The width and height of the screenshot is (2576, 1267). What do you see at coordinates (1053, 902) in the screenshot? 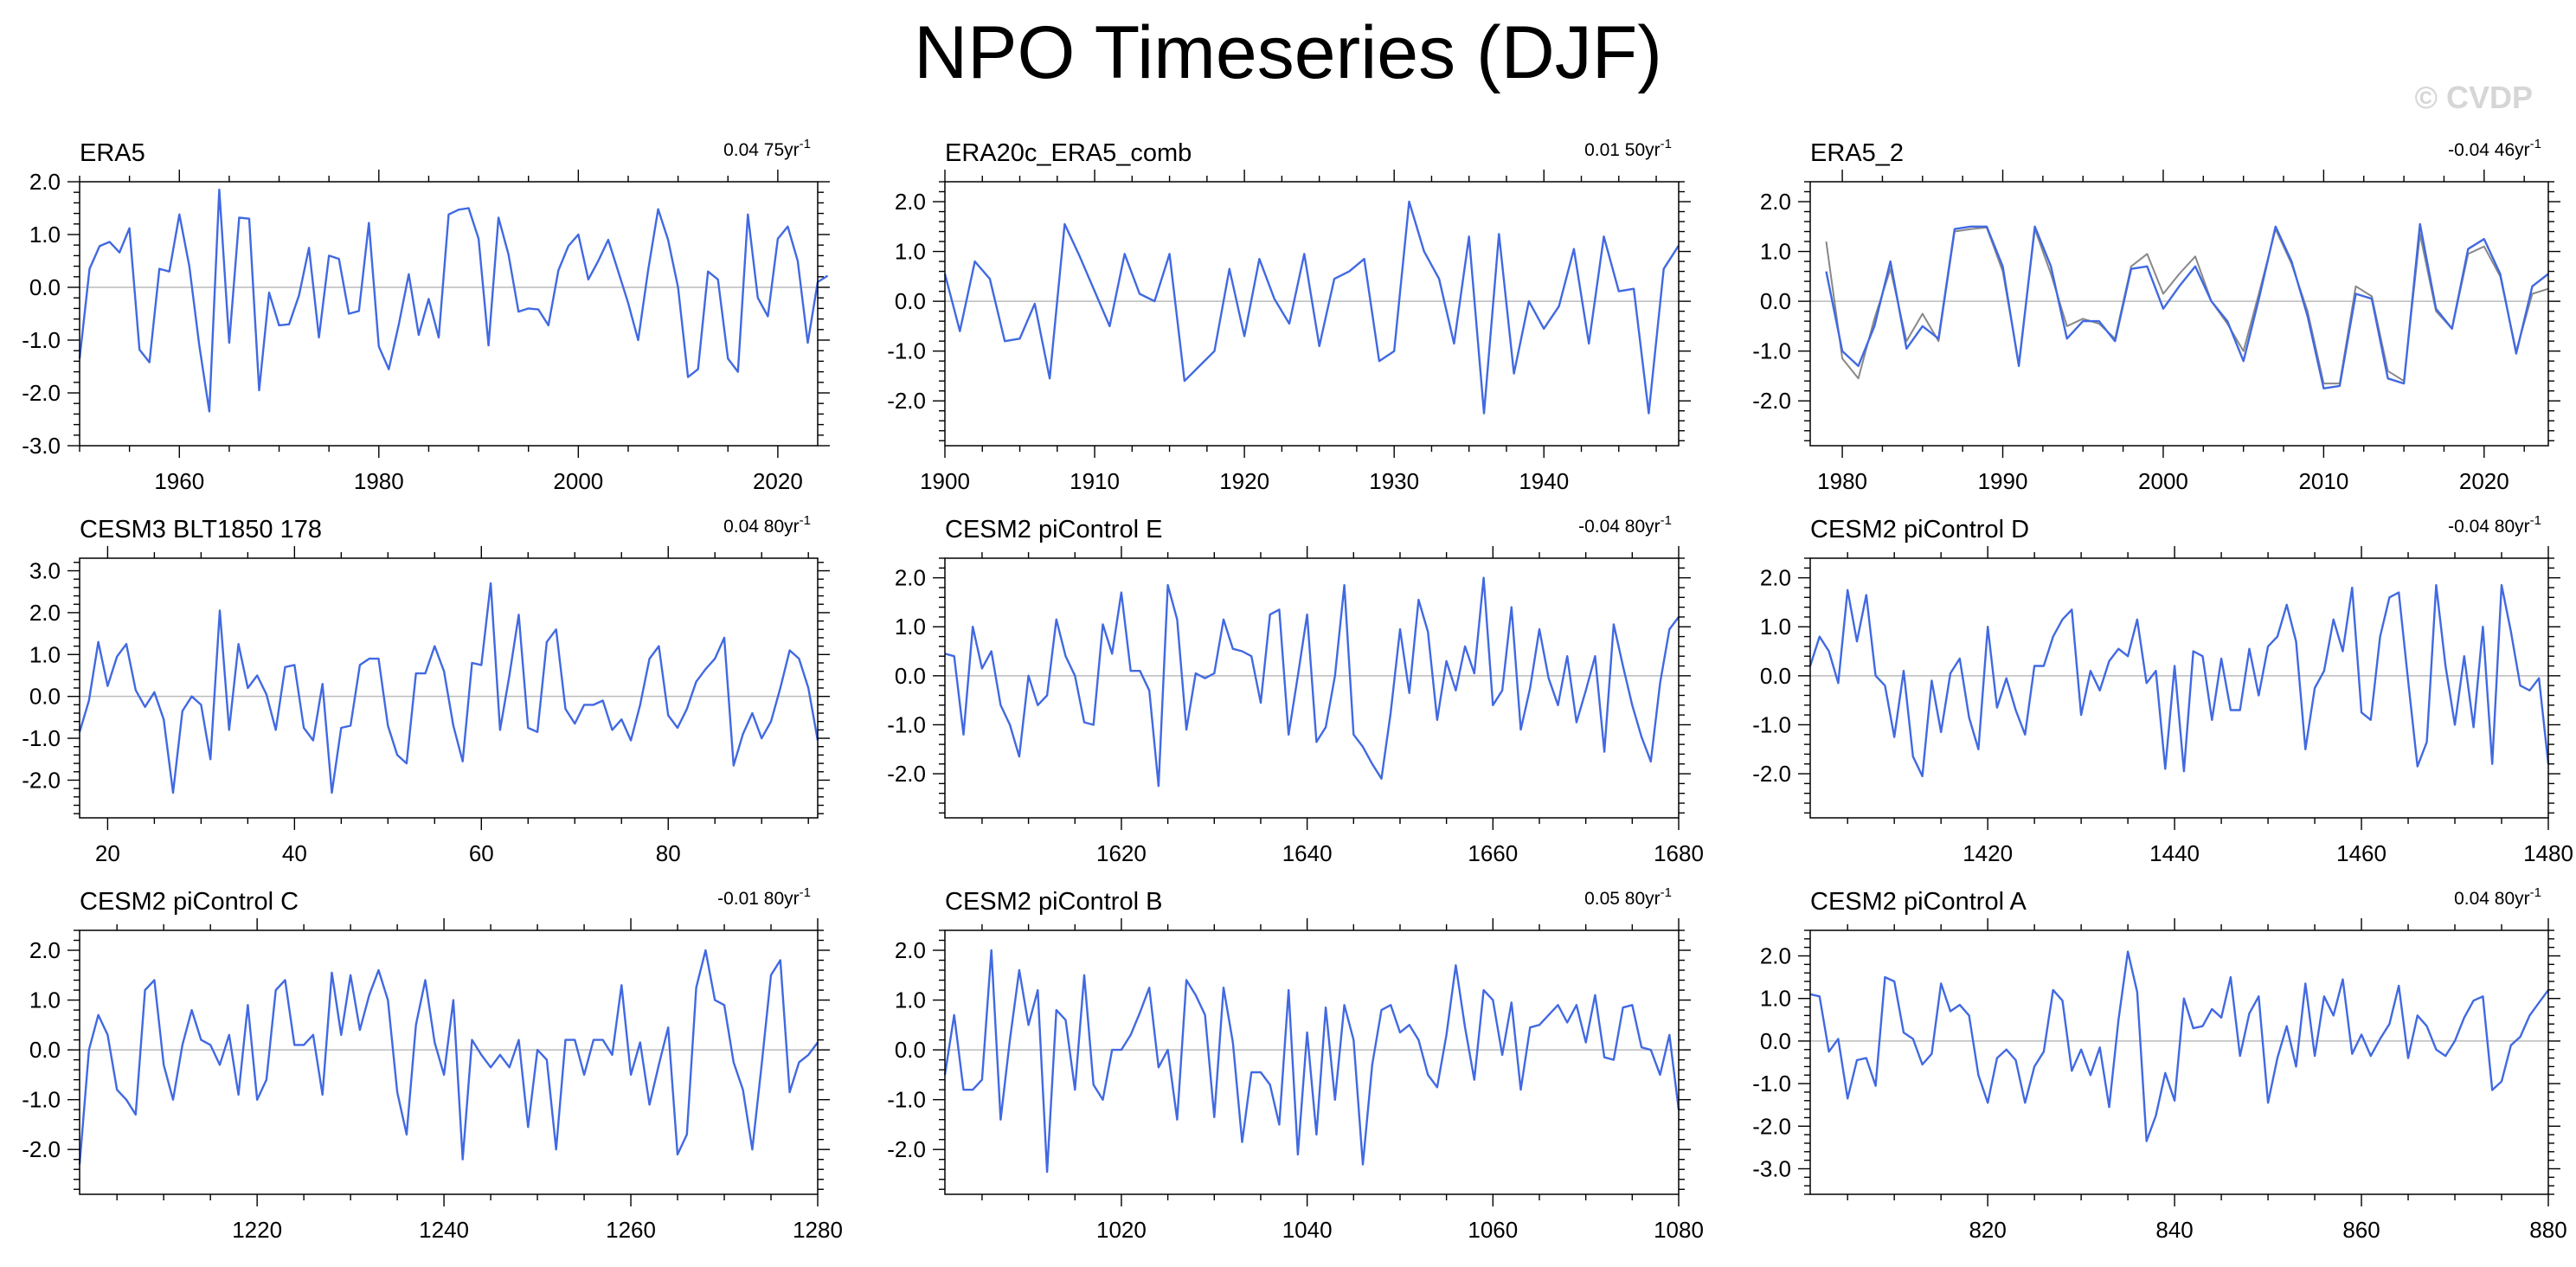
I see `panel-title: CESM2 piControl B` at bounding box center [1053, 902].